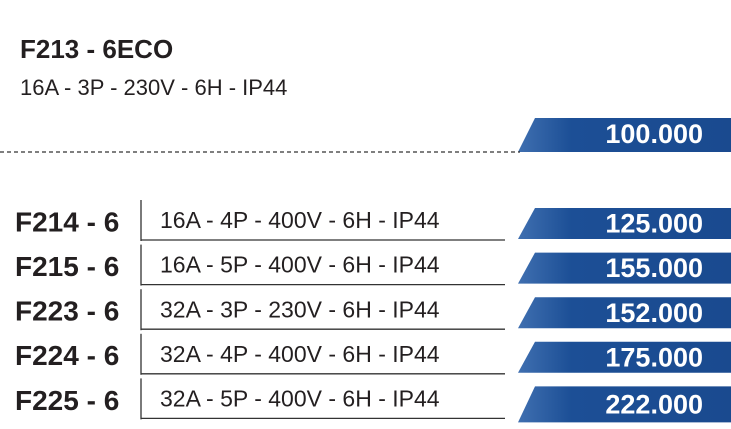  Describe the element at coordinates (654, 313) in the screenshot. I see `price: 152.000` at that location.